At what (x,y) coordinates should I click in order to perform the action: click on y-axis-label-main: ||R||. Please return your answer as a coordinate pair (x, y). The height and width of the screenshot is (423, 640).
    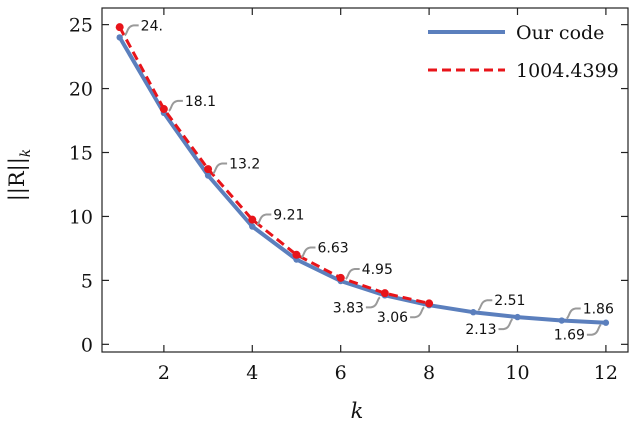
    Looking at the image, I should click on (17, 179).